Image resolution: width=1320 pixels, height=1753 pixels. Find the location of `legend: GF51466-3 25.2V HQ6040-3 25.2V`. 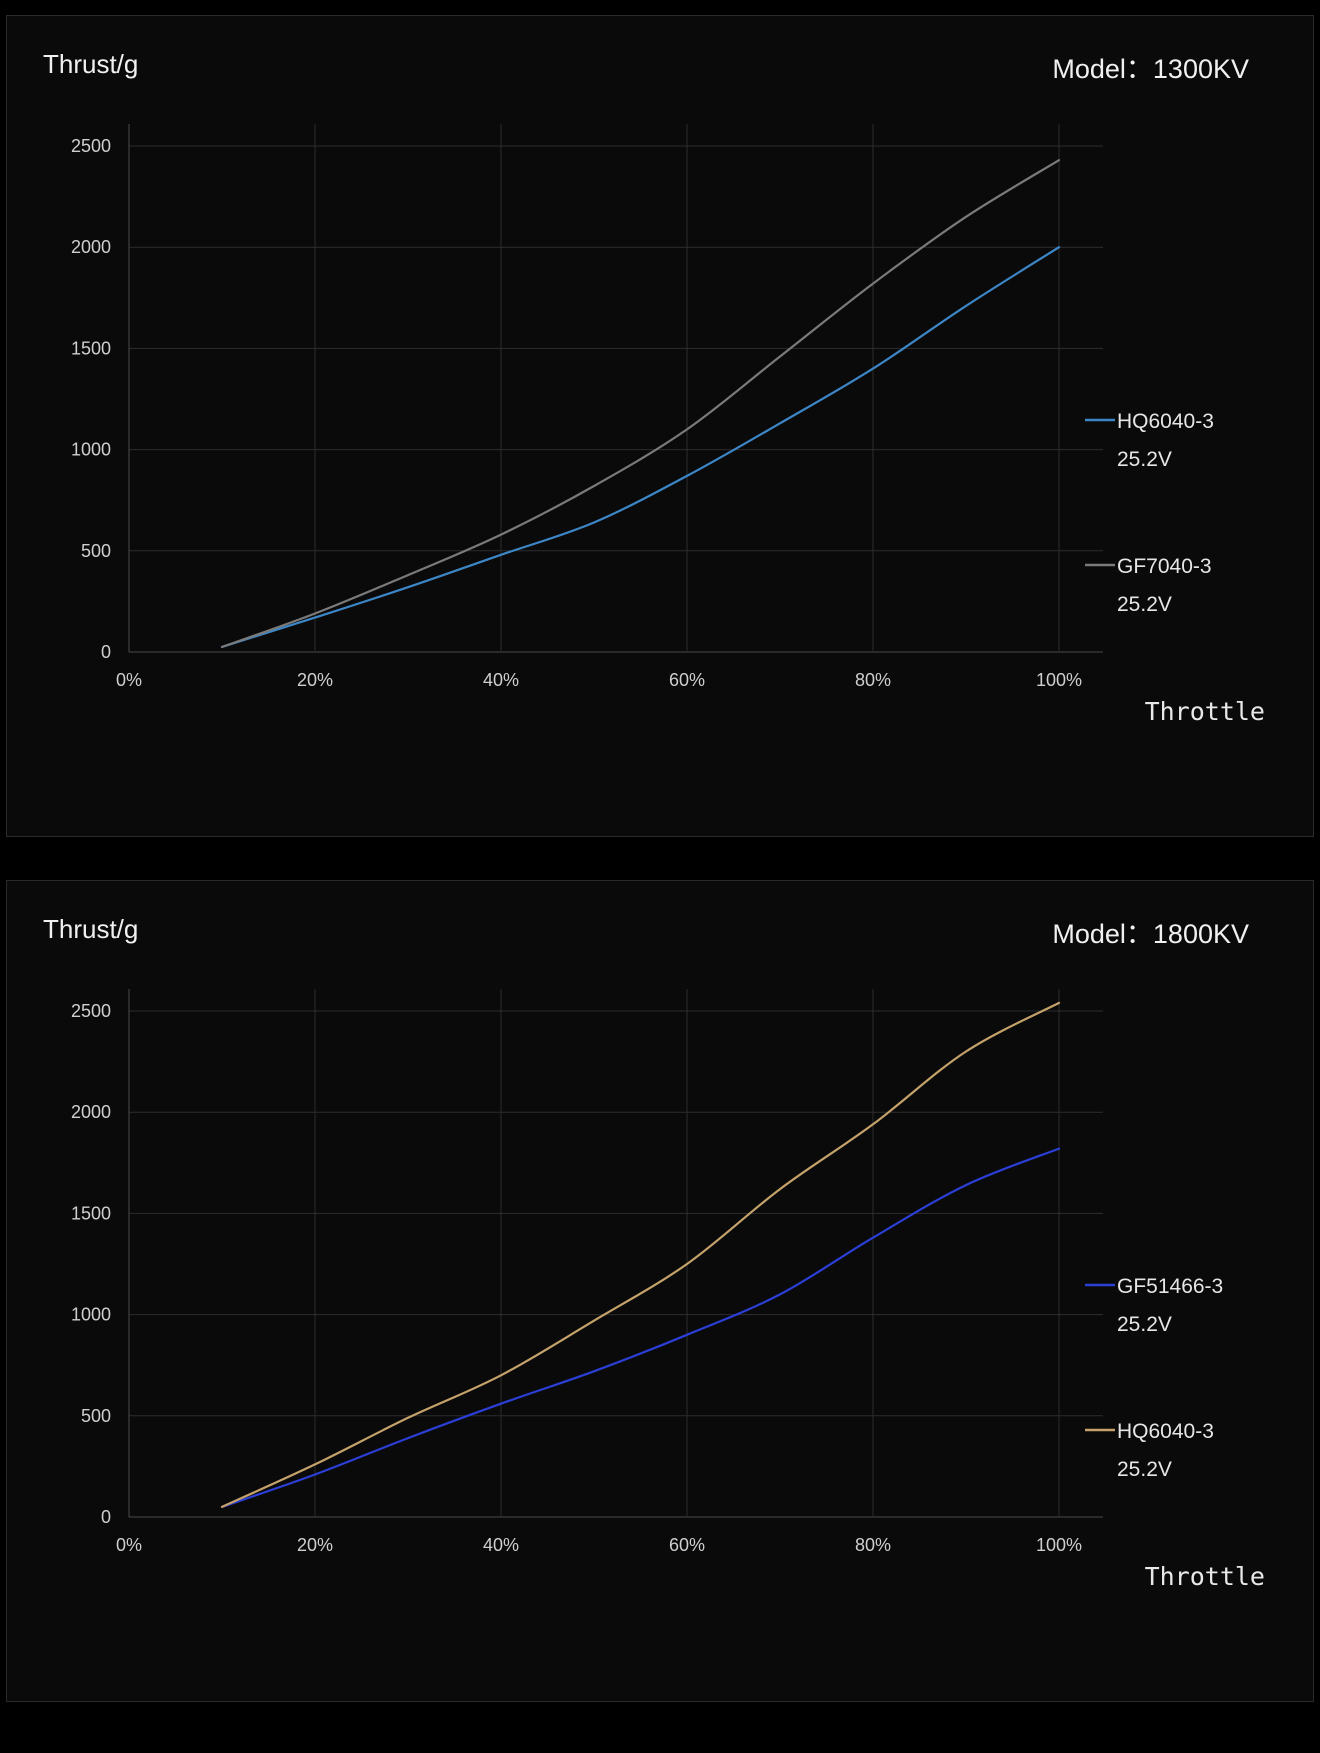

legend: GF51466-3 25.2V HQ6040-3 25.2V is located at coordinates (1154, 1378).